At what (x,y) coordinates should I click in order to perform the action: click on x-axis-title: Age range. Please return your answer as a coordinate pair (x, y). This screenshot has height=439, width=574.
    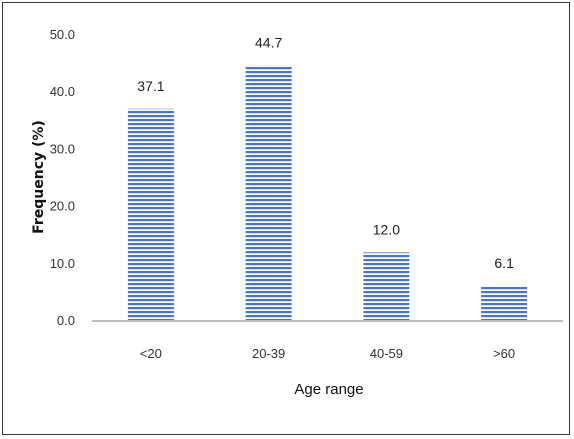
    Looking at the image, I should click on (328, 389).